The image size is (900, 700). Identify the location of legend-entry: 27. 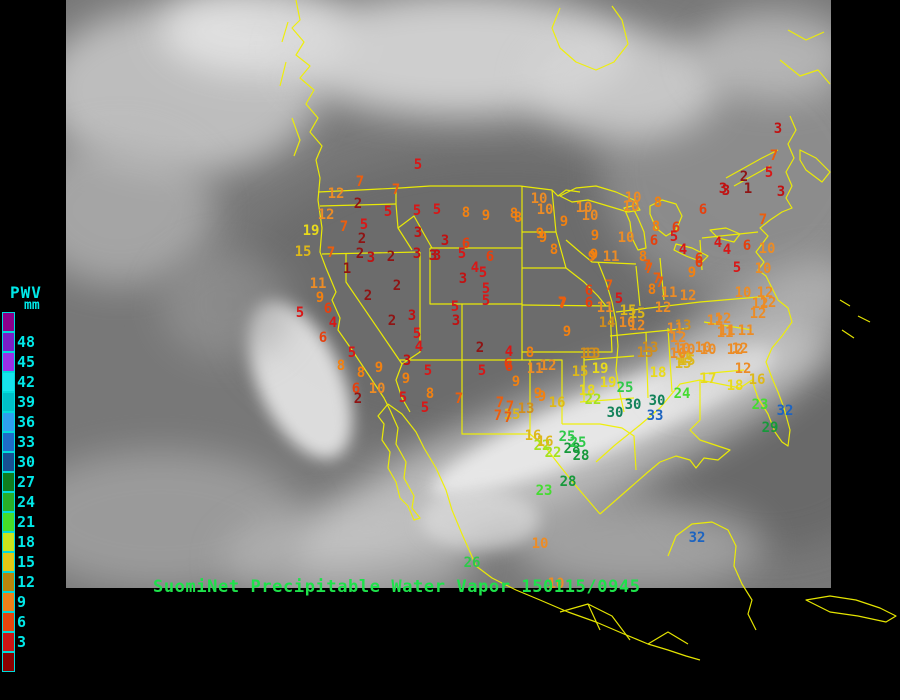
(32, 482).